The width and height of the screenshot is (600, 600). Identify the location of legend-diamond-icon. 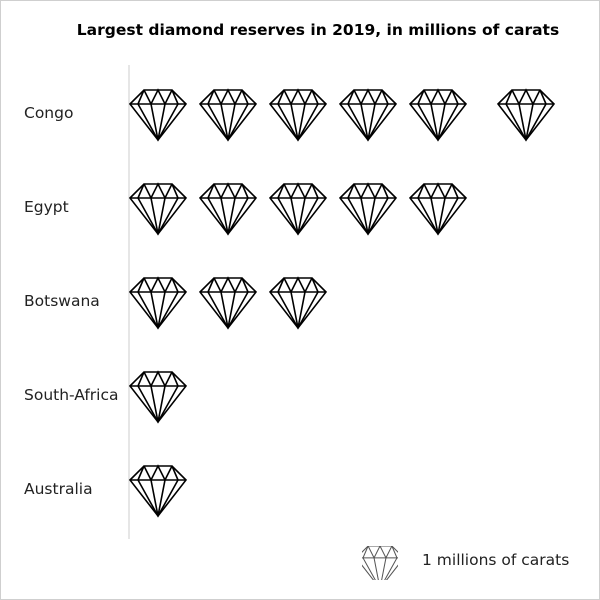
(380, 563).